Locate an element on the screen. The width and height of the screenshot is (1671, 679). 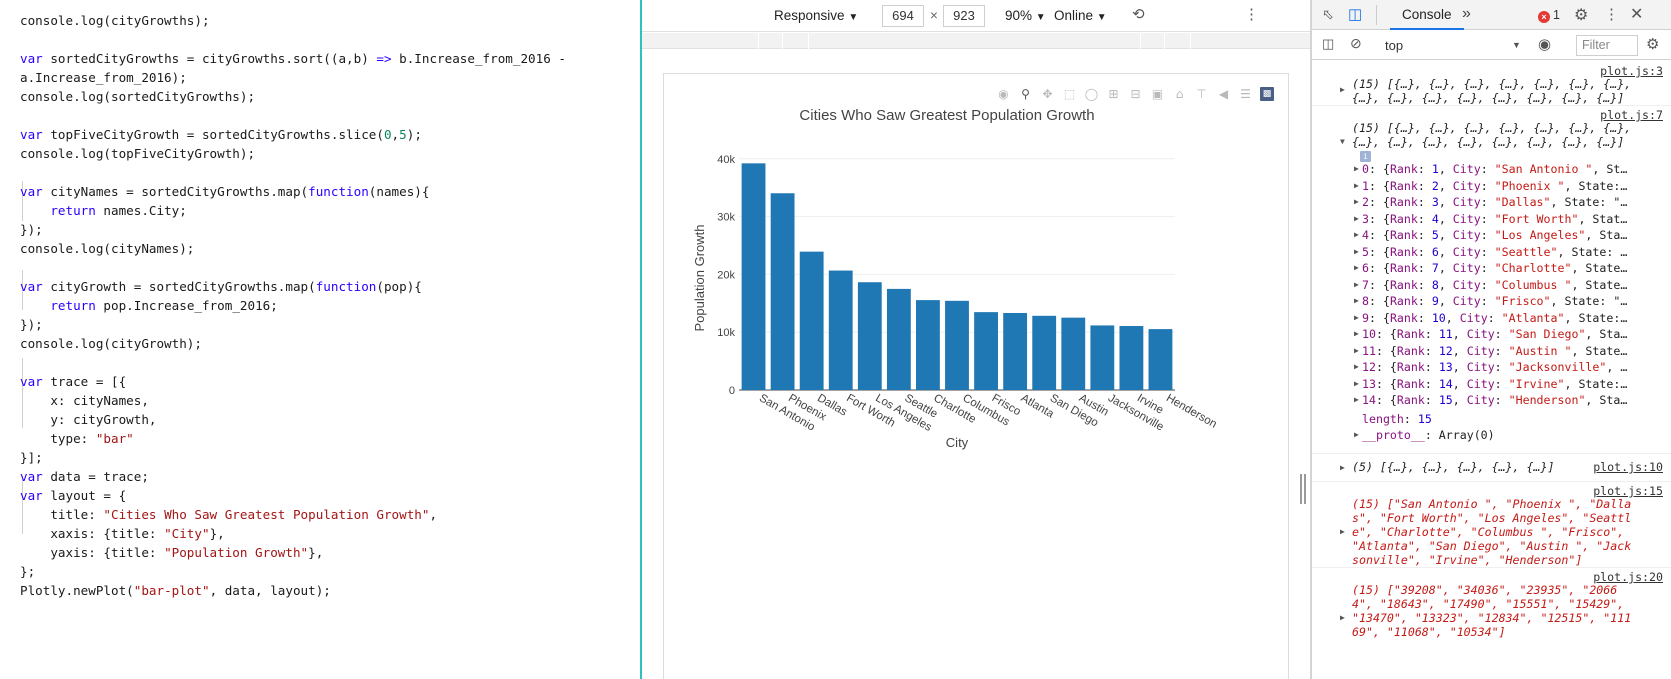
spike-lines-icon: ⊤ is located at coordinates (1201, 94).